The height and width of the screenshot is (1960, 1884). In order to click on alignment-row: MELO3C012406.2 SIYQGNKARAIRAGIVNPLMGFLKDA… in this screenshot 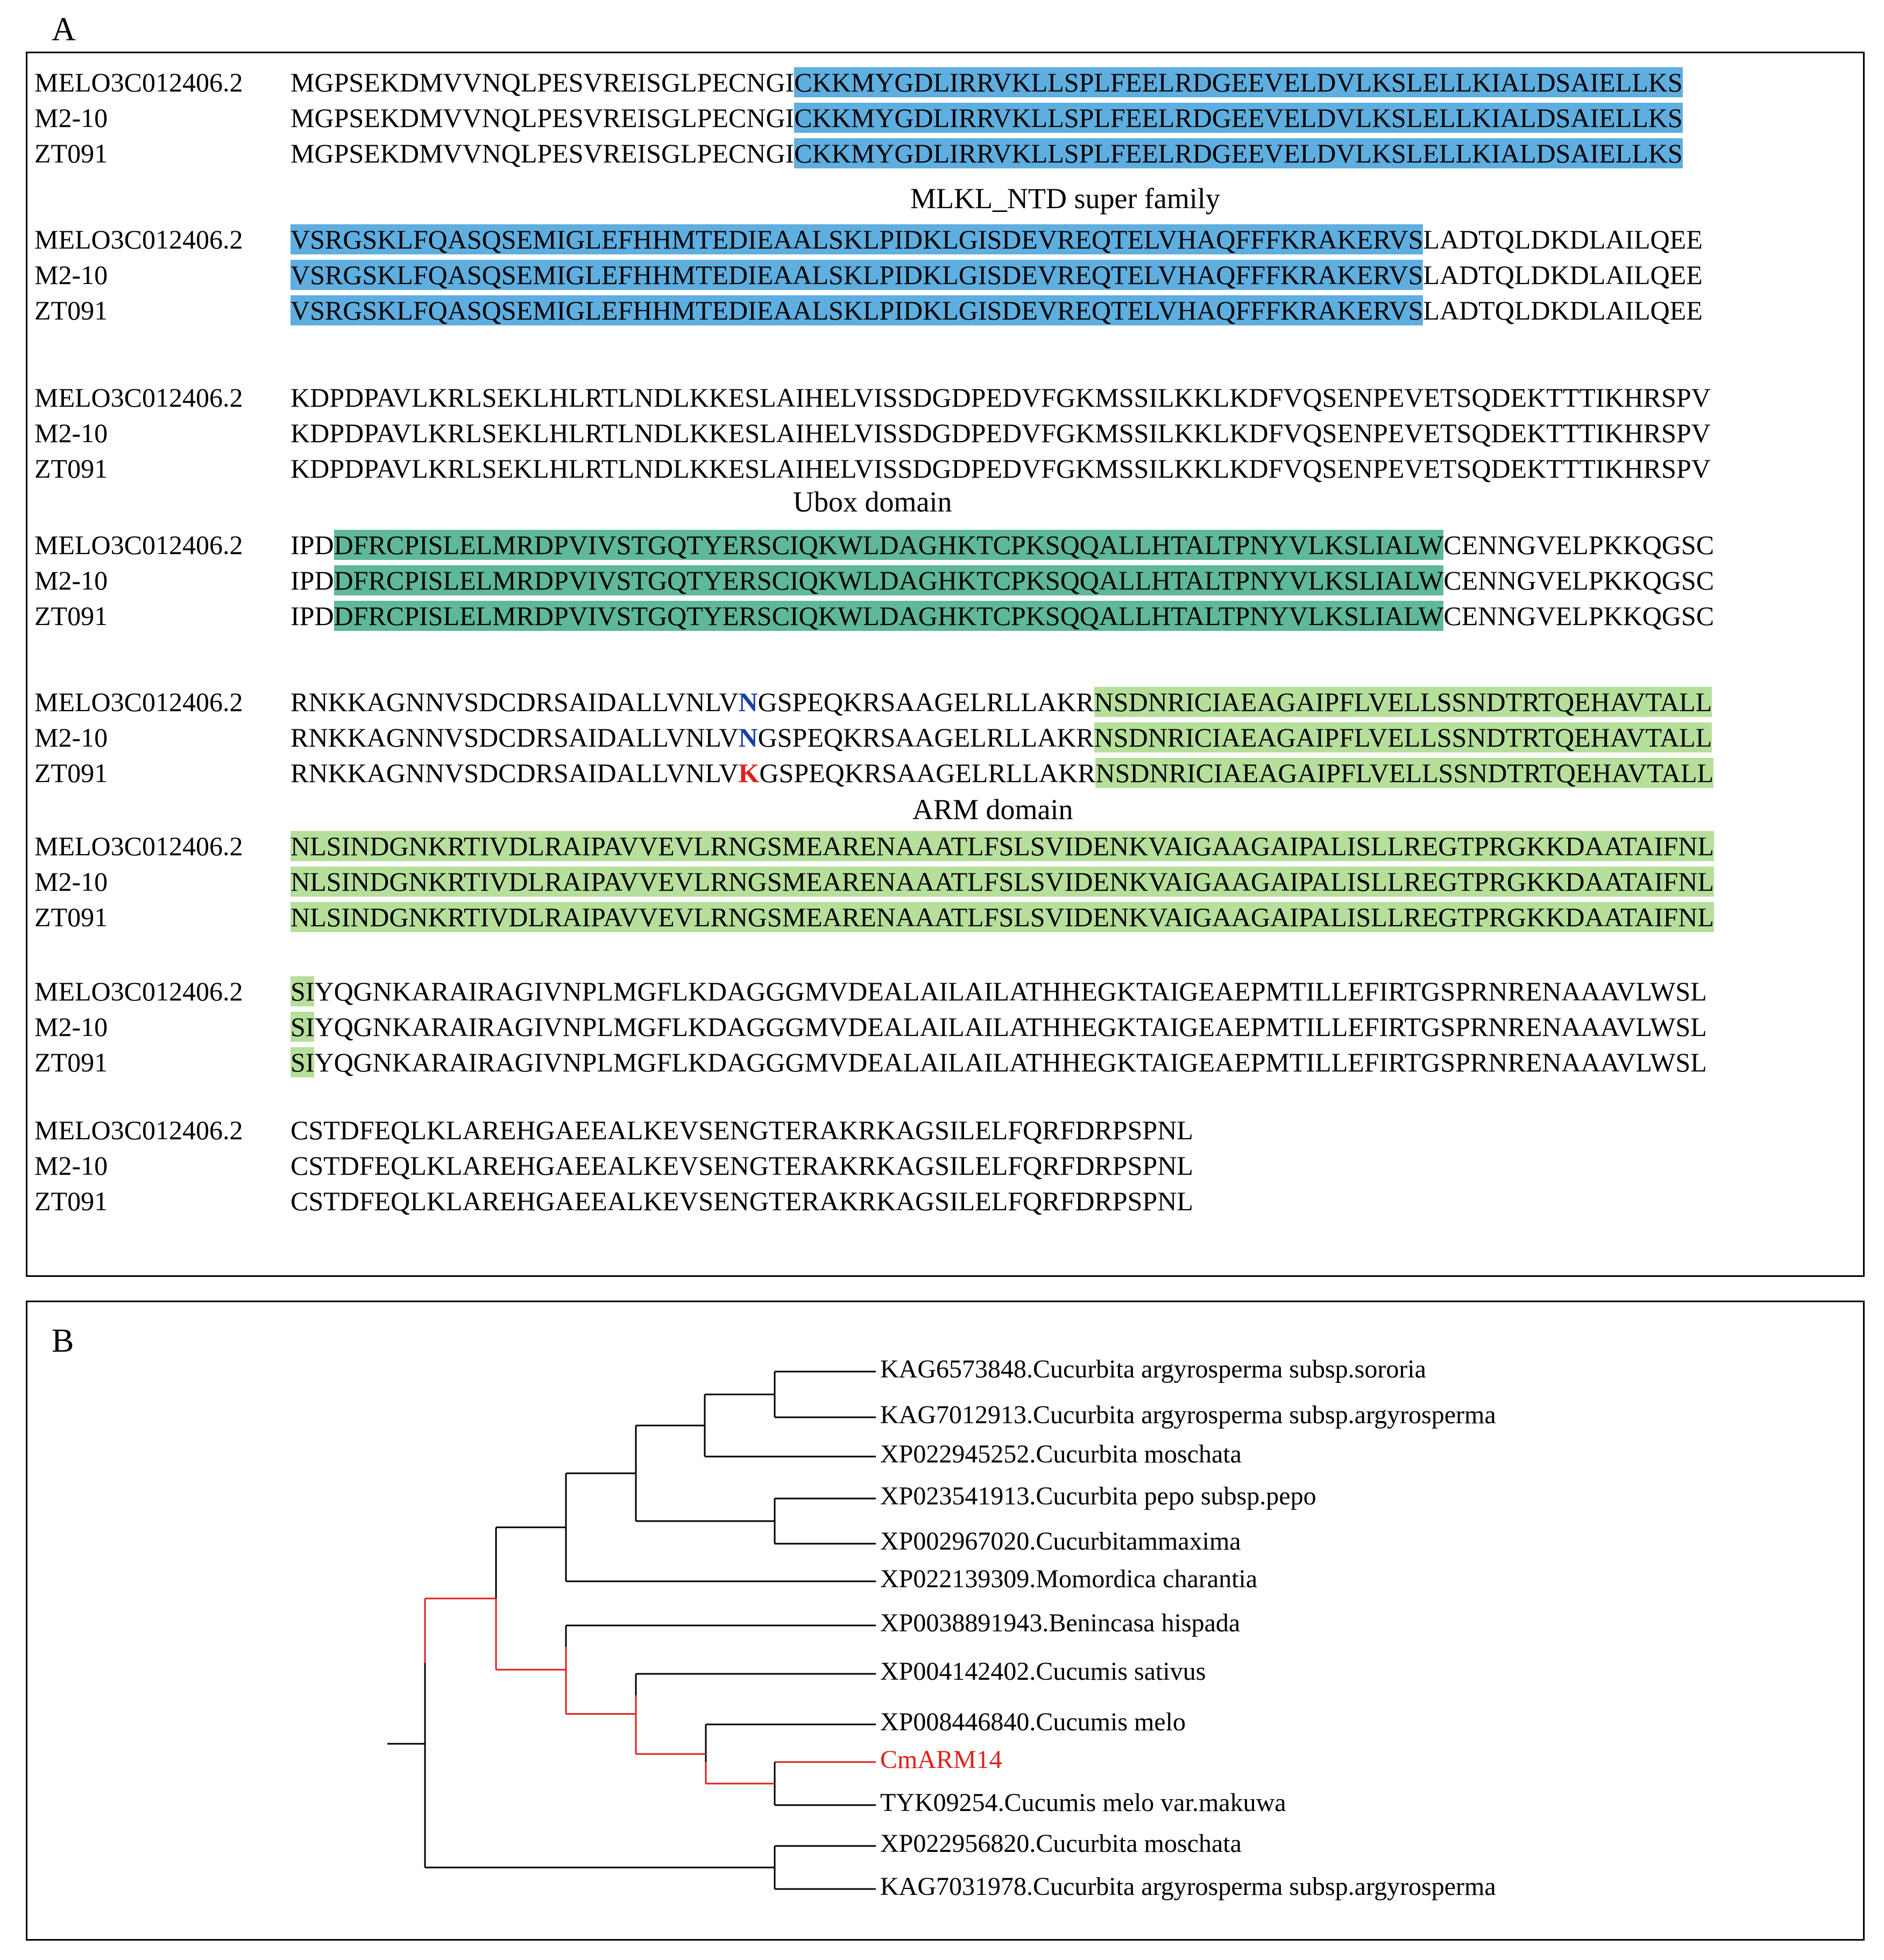, I will do `click(942, 991)`.